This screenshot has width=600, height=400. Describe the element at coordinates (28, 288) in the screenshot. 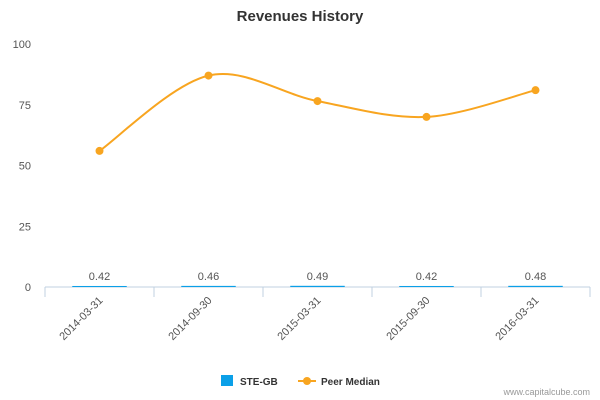

I see `y-tick-label: 0` at that location.